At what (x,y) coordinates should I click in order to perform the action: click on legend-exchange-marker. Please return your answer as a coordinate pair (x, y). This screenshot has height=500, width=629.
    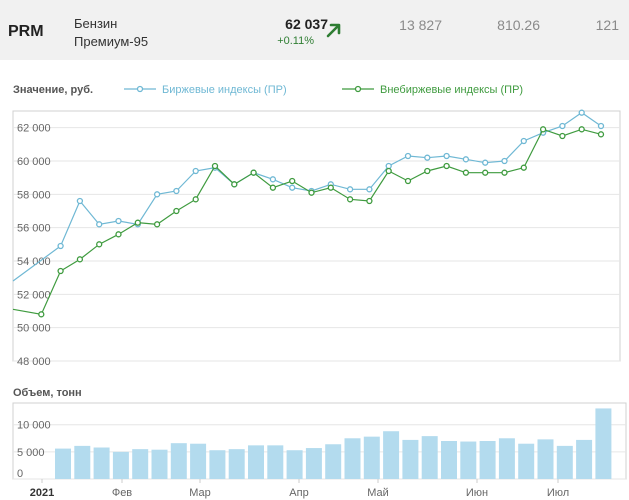
    Looking at the image, I should click on (140, 89).